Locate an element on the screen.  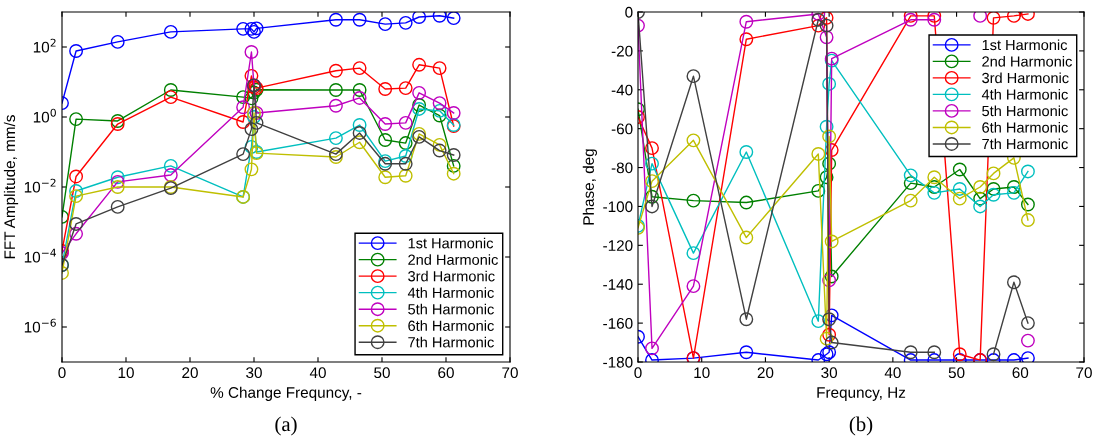
text: (a) is located at coordinates (286, 426).